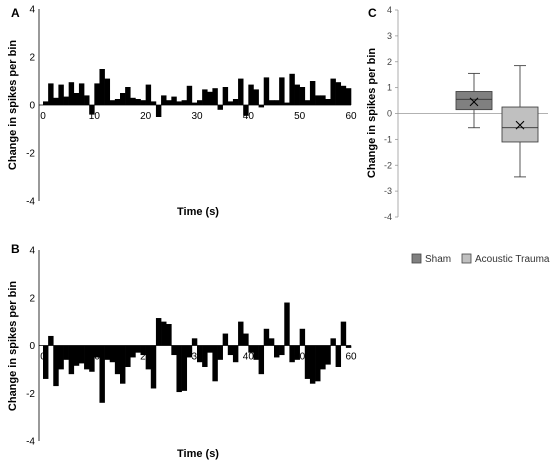 Image resolution: width=550 pixels, height=462 pixels. What do you see at coordinates (30, 442) in the screenshot?
I see `y-tick-label: -4` at bounding box center [30, 442].